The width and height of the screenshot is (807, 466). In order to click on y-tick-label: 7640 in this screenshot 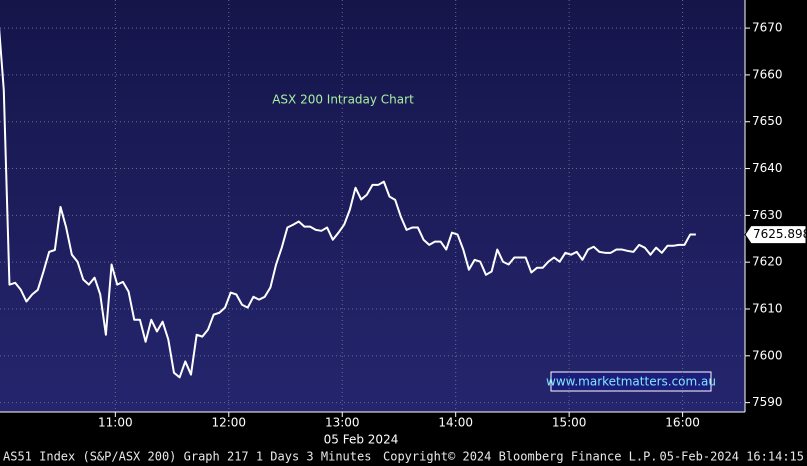, I will do `click(767, 168)`.